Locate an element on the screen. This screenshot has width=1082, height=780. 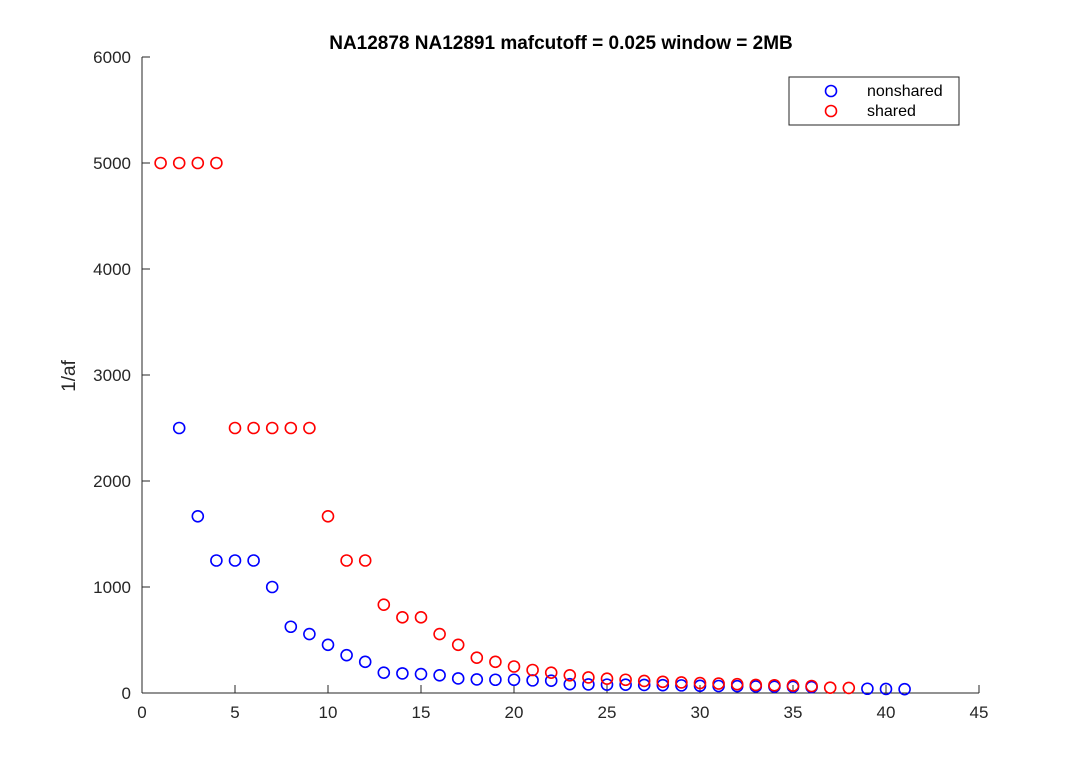
legend-label-nonshared: nonshared is located at coordinates (905, 91).